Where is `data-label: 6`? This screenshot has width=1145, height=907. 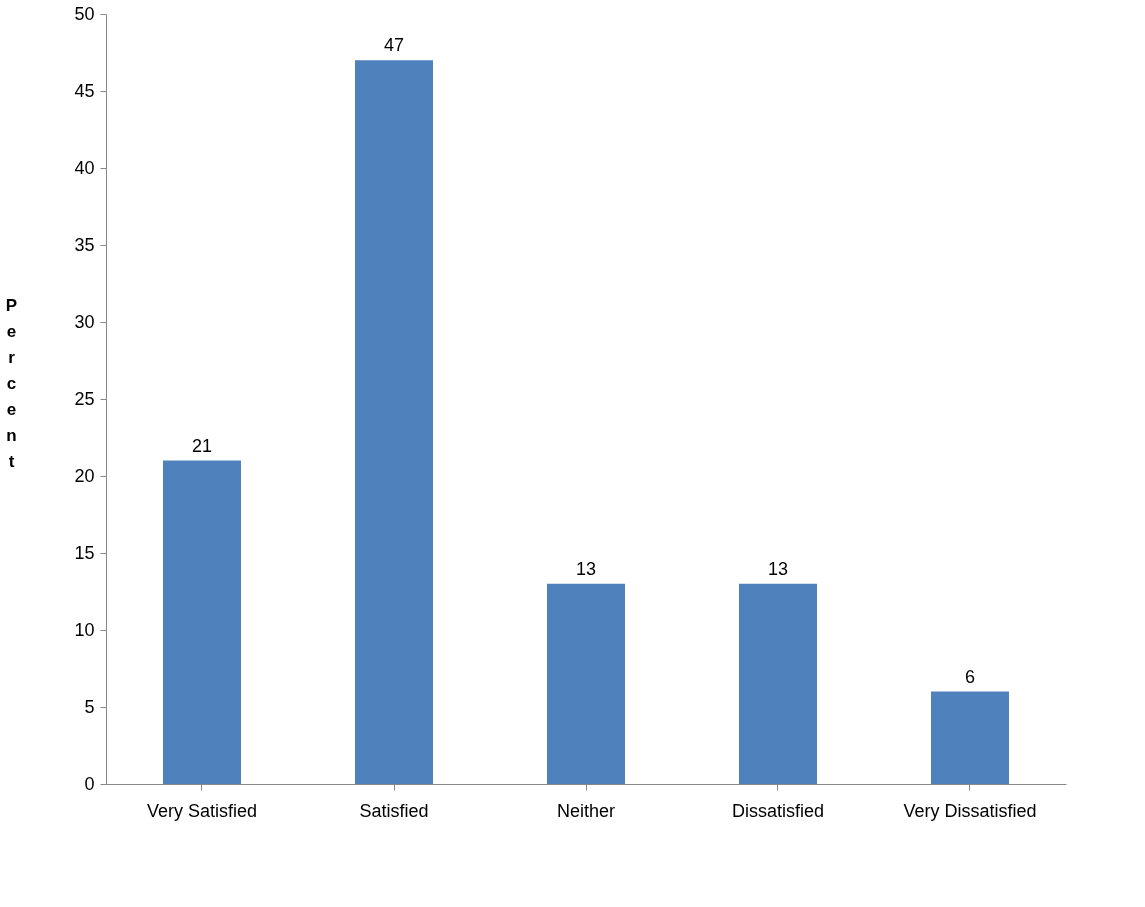 data-label: 6 is located at coordinates (970, 676).